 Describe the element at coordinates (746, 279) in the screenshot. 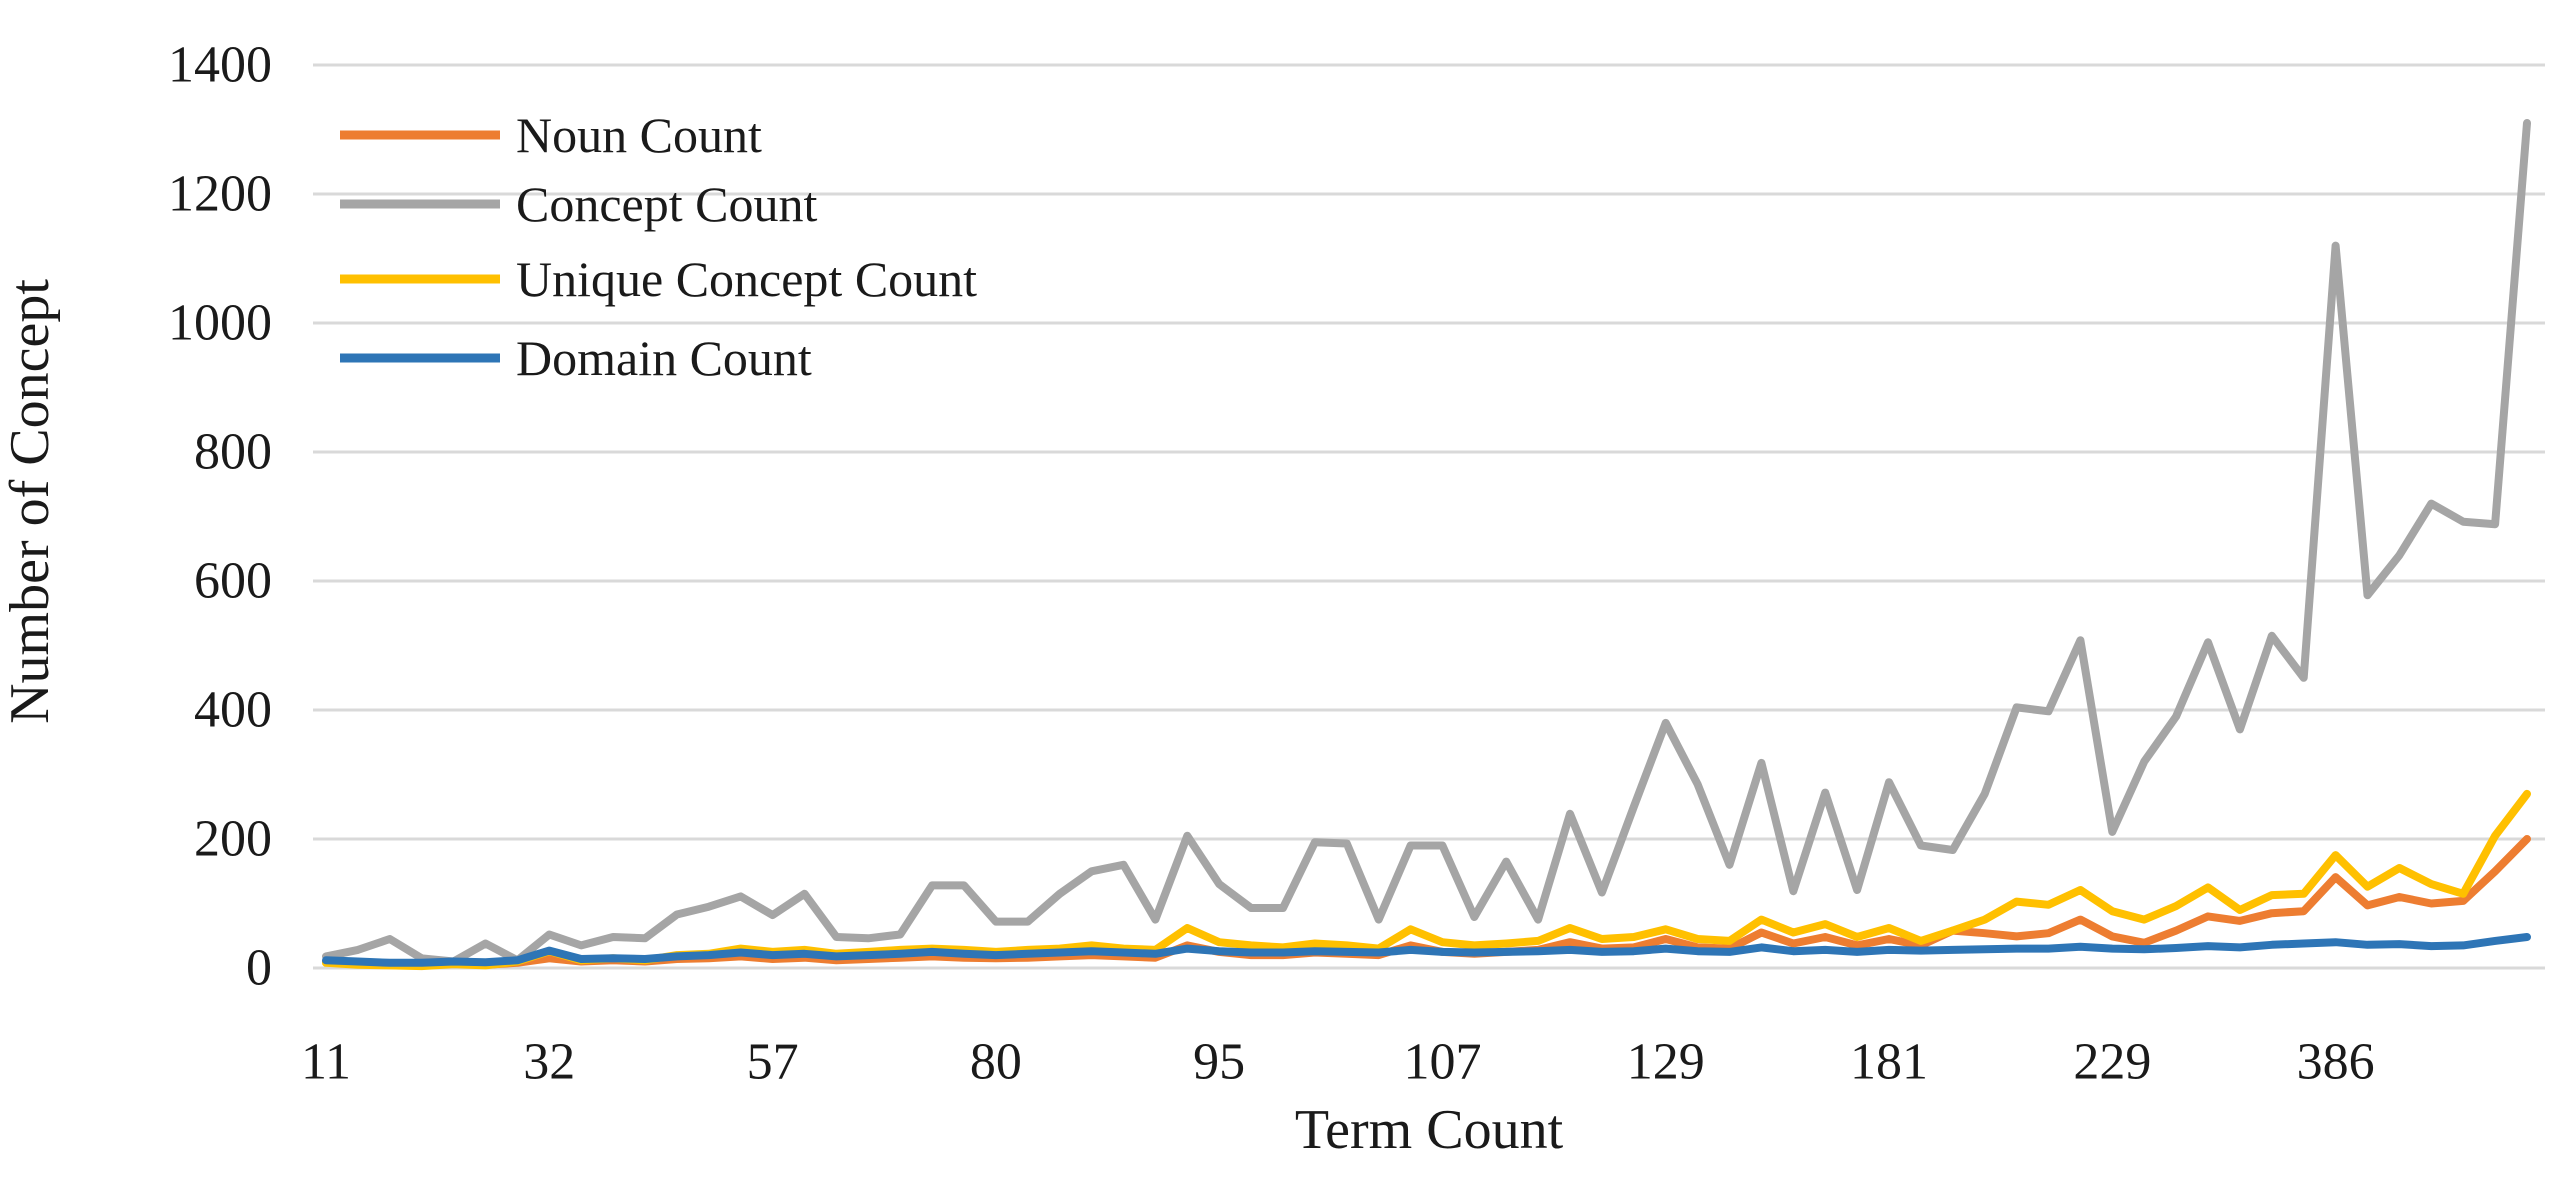

I see `legend-label-unique-concept-count: Unique Concept Count` at that location.